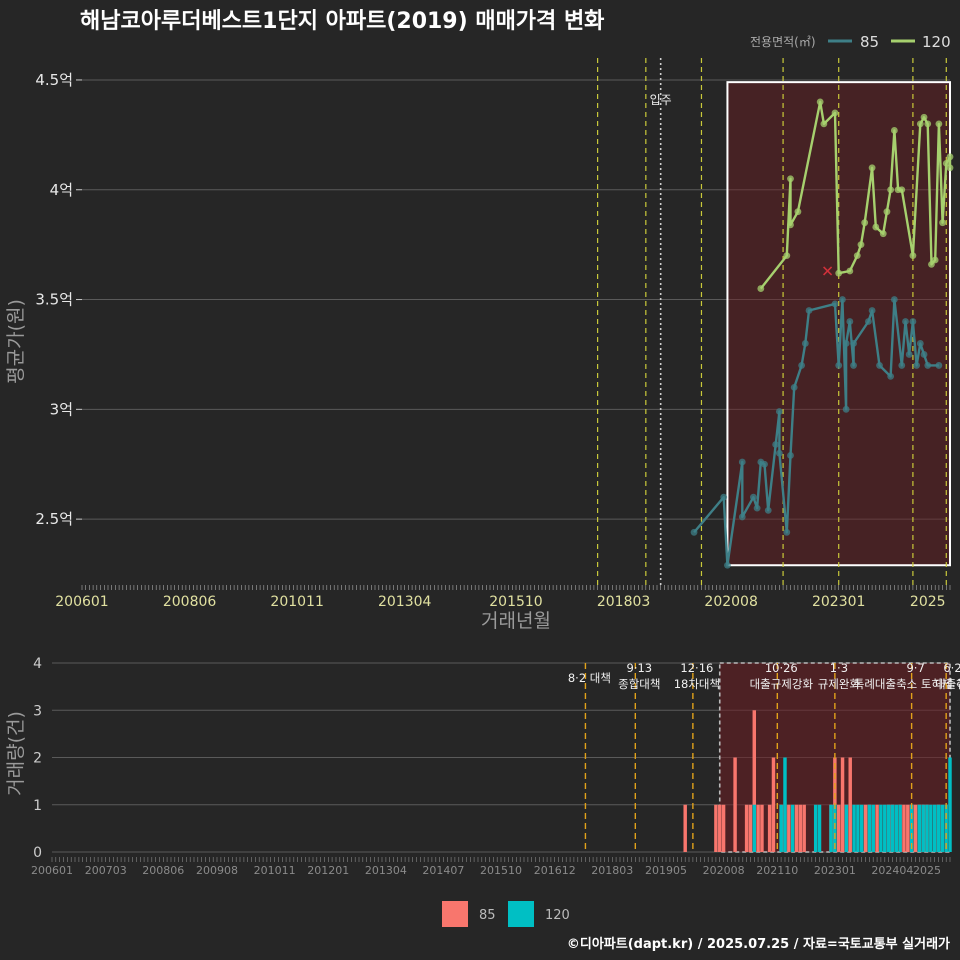 This screenshot has height=960, width=960. I want to click on volume-x-tick-label: 201510, so click(501, 870).